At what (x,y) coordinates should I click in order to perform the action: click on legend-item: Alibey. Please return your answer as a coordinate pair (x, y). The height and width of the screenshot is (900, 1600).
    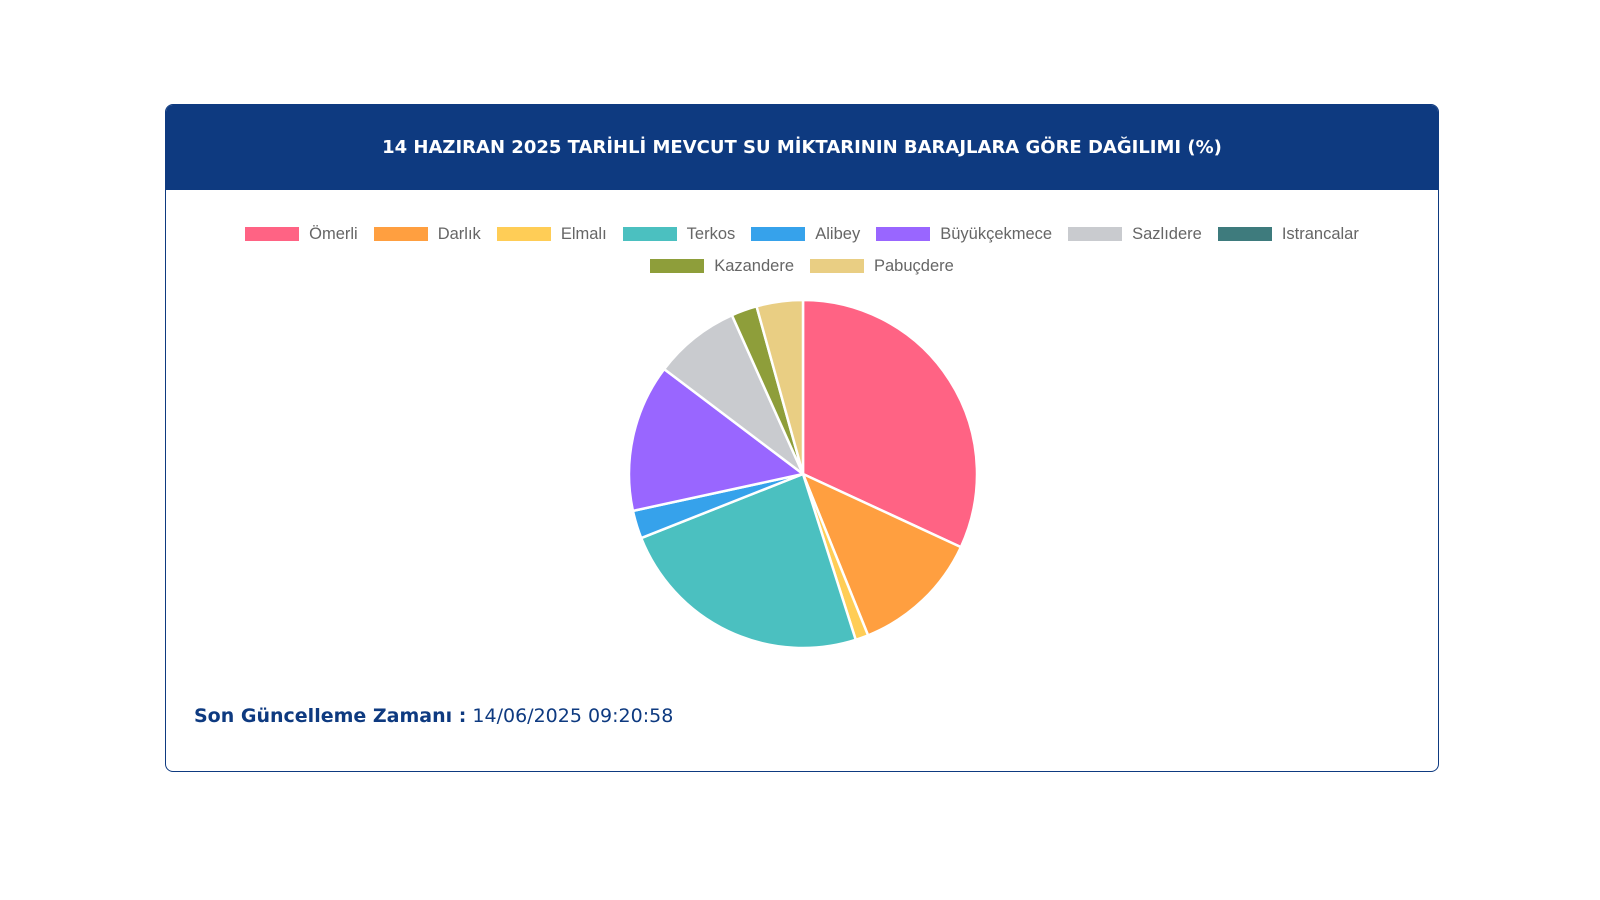
    Looking at the image, I should click on (805, 234).